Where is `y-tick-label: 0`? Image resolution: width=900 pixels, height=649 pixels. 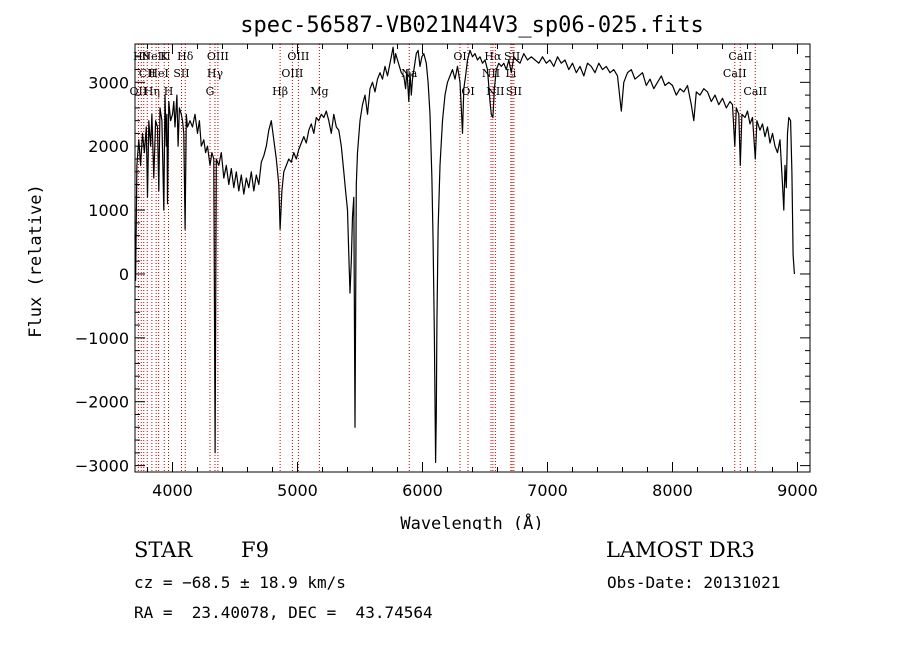
y-tick-label: 0 is located at coordinates (124, 274).